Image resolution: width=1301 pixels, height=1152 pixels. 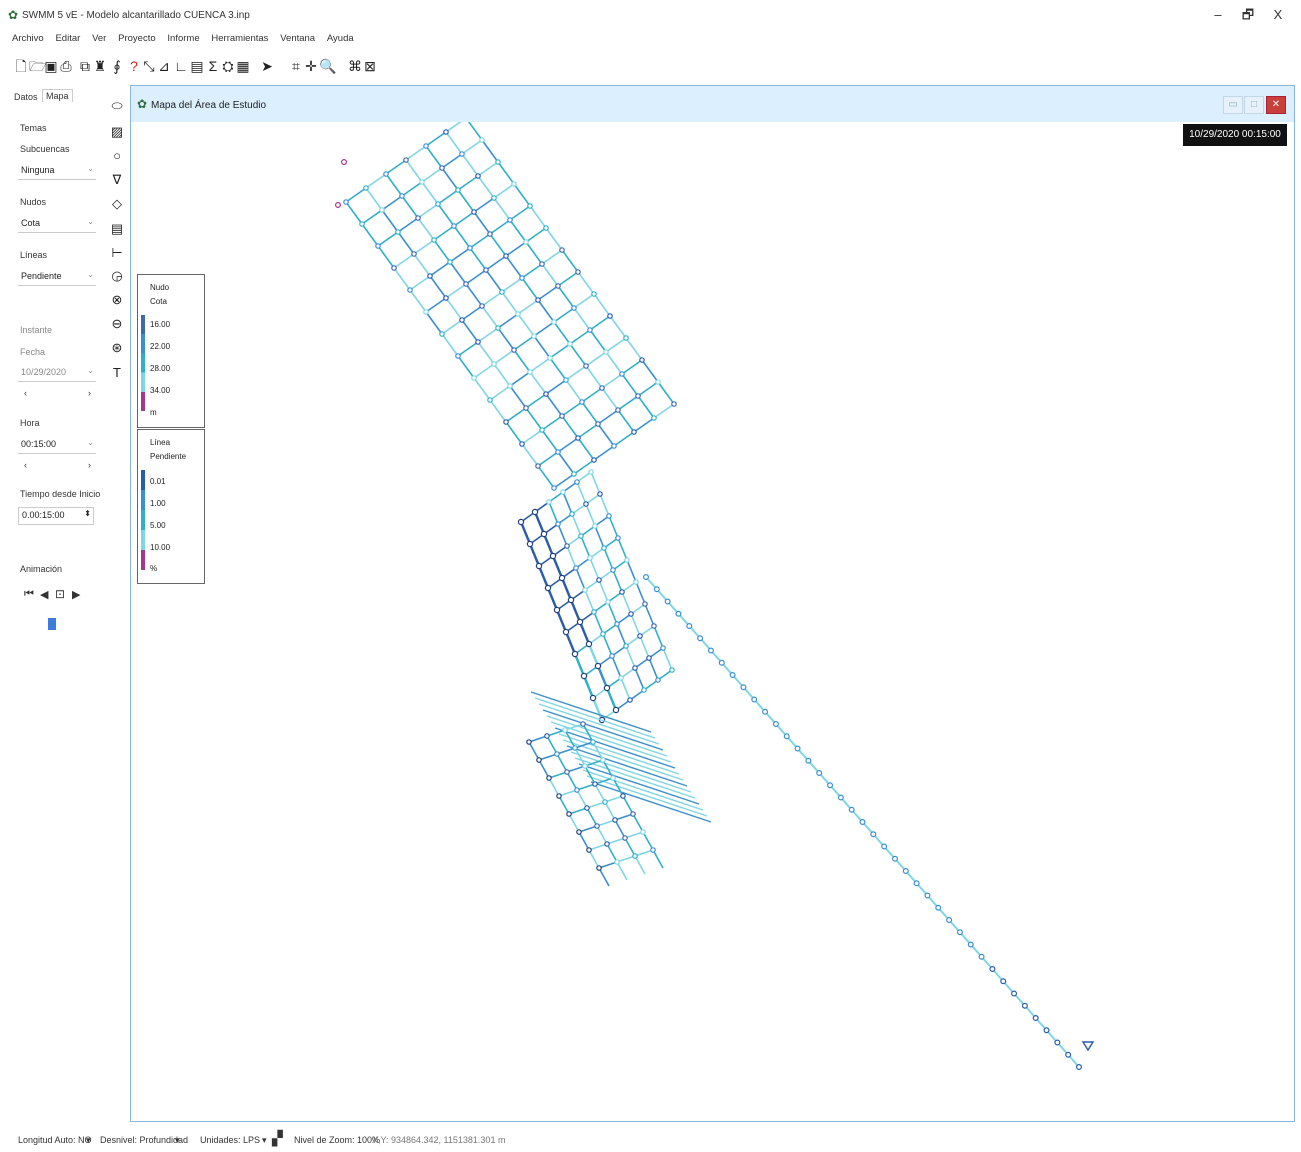 I want to click on stop-icon: ⊡, so click(x=60, y=594).